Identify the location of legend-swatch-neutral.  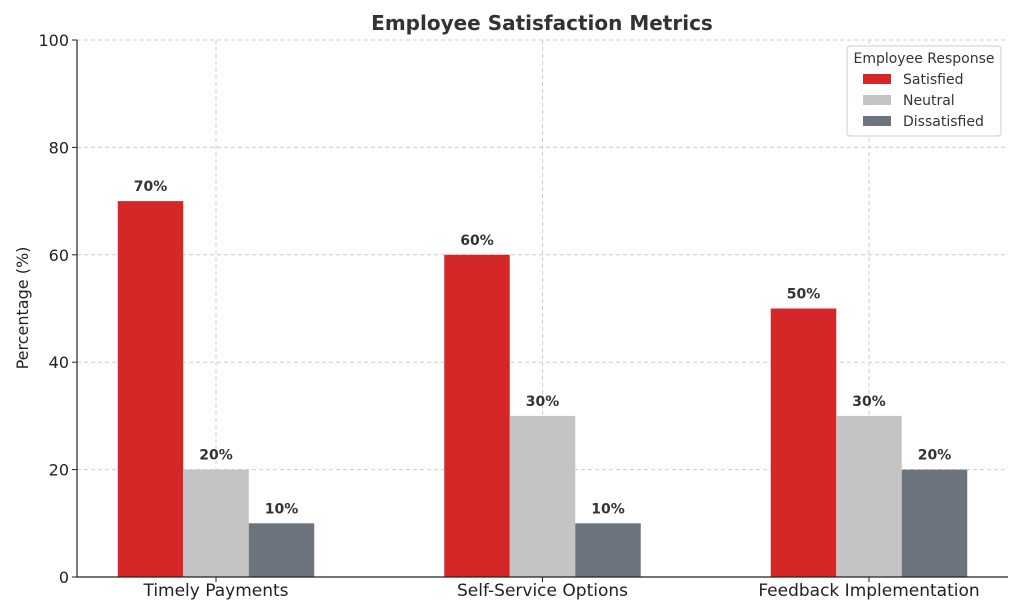
(877, 100).